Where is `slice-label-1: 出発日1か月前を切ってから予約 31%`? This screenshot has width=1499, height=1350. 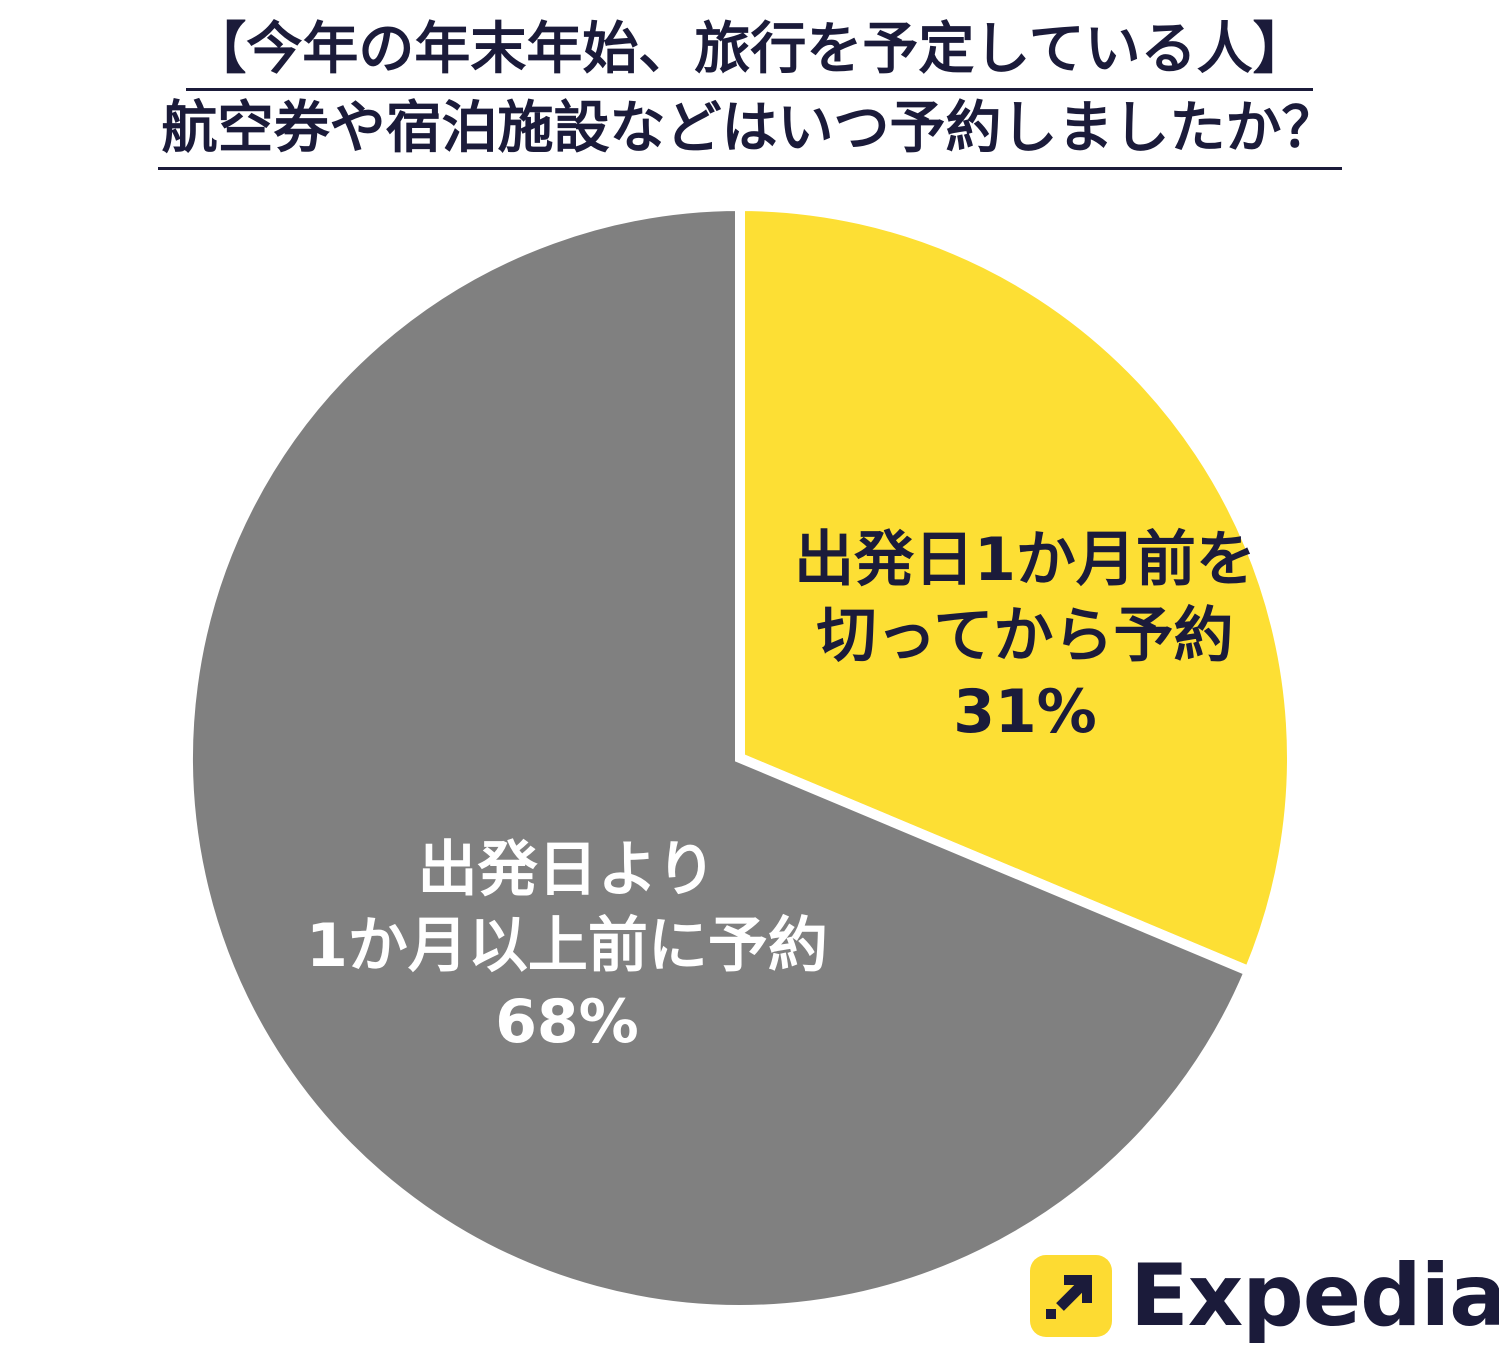
slice-label-1: 出発日1か月前を切ってから予約 31% is located at coordinates (1025, 636).